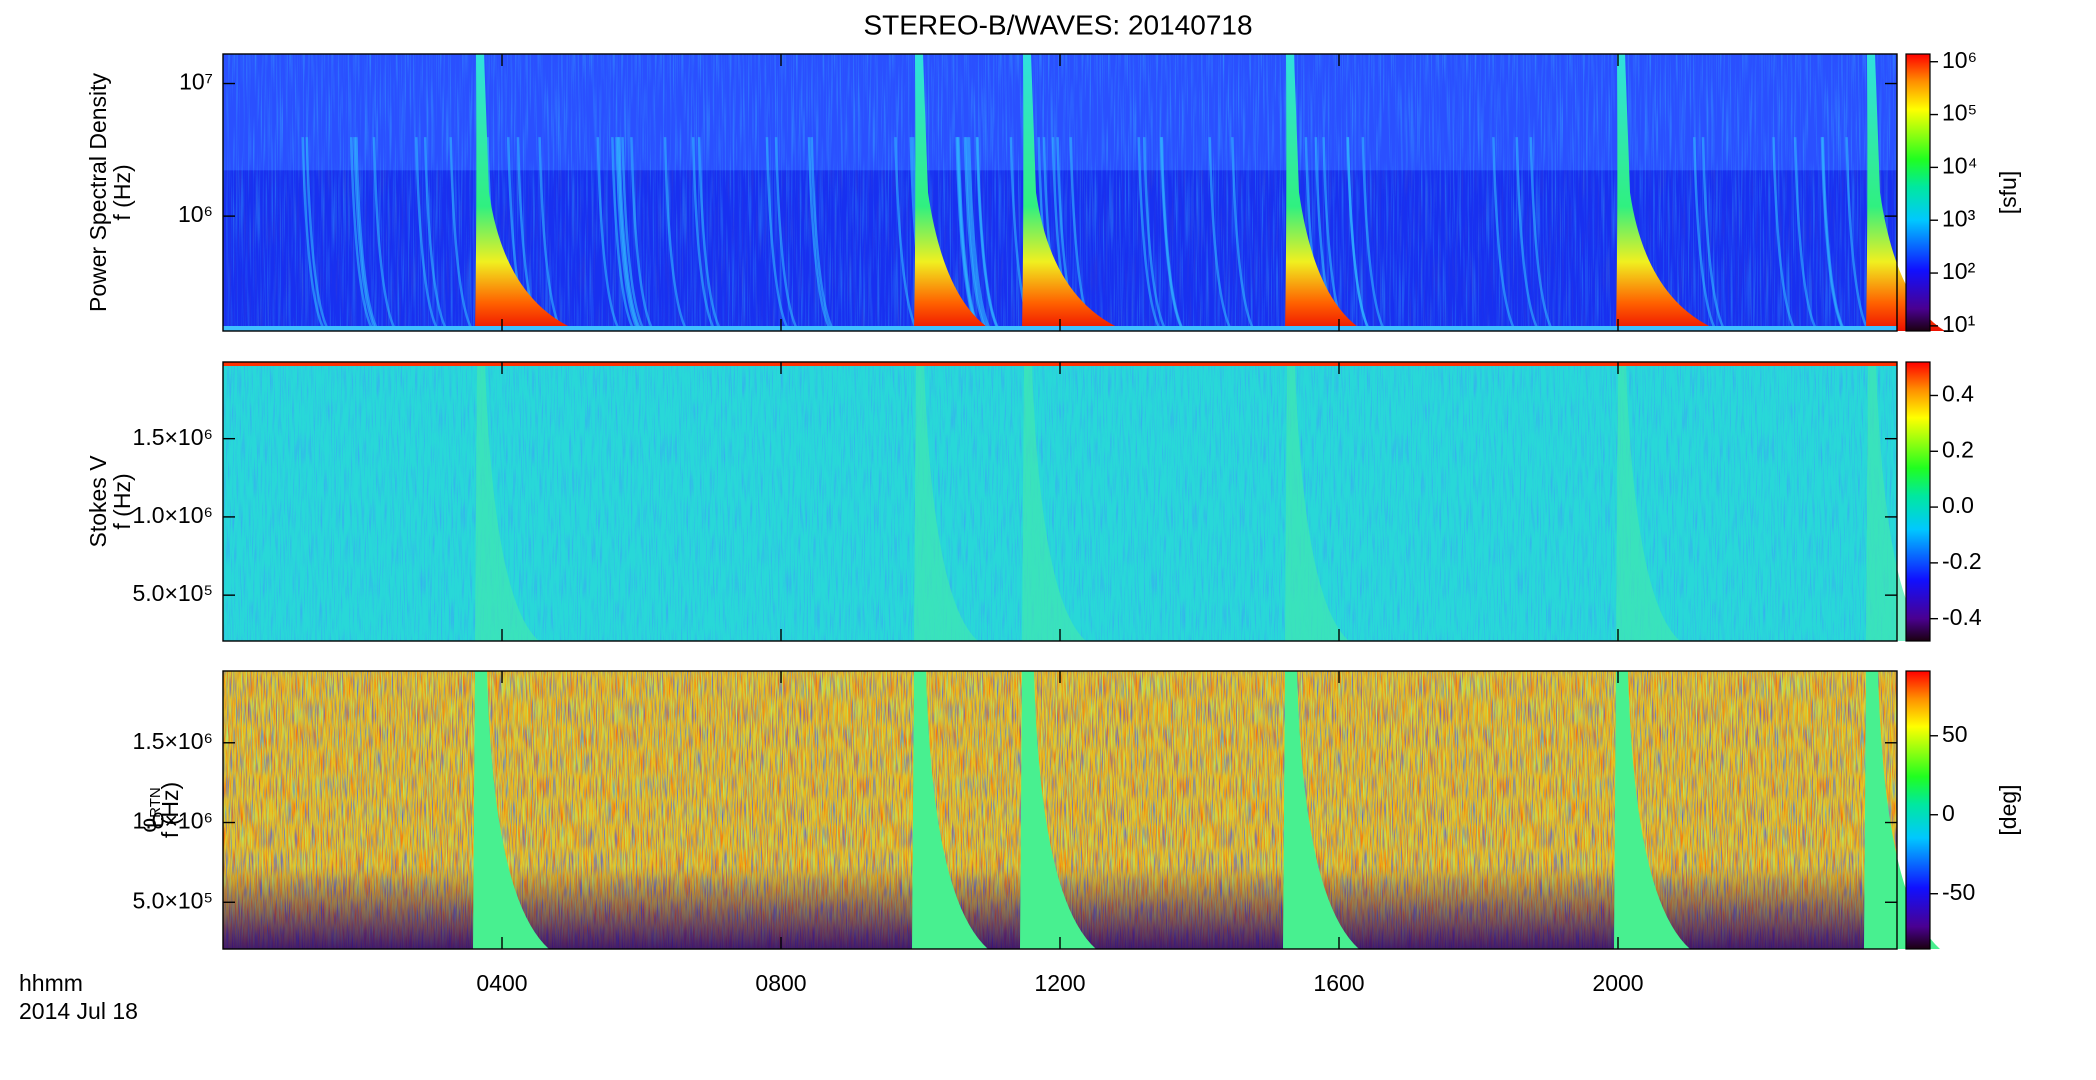 The image size is (2096, 1080). Describe the element at coordinates (98, 192) in the screenshot. I see `y-axis-label: Power Spectral Density` at that location.